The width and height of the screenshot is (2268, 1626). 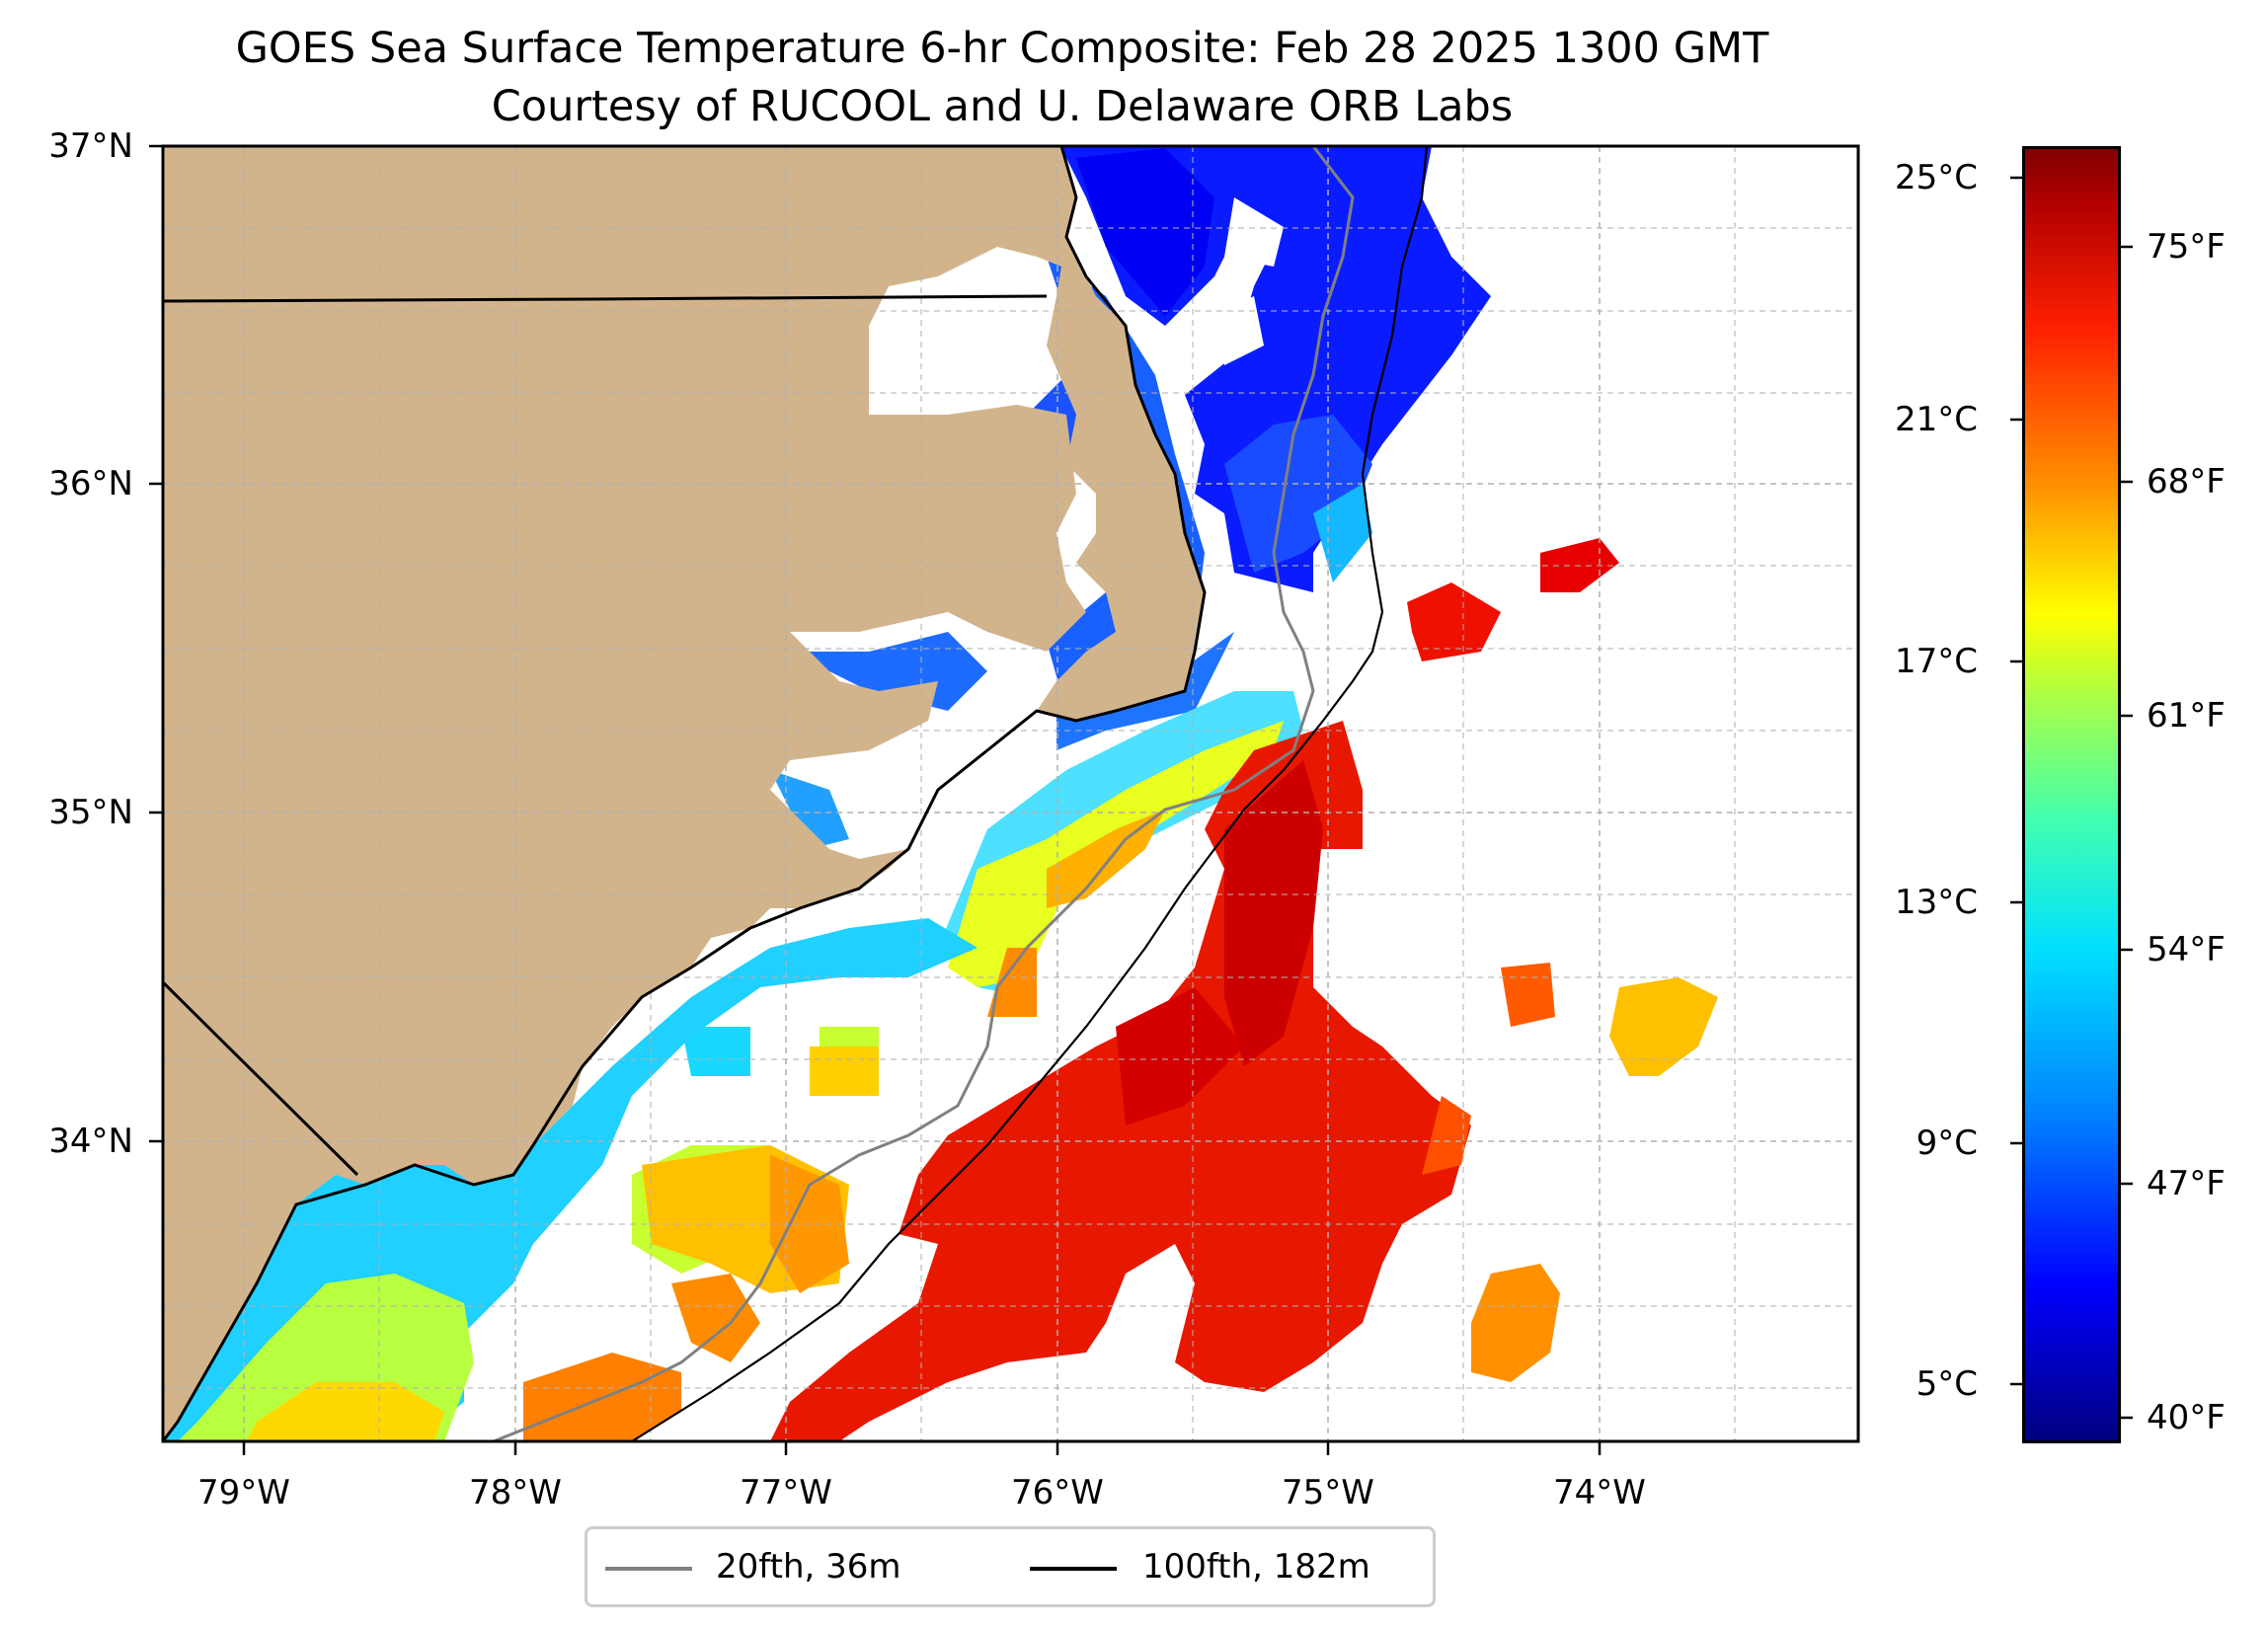 I want to click on colorbar-label-61f: 61°F, so click(x=2186, y=716).